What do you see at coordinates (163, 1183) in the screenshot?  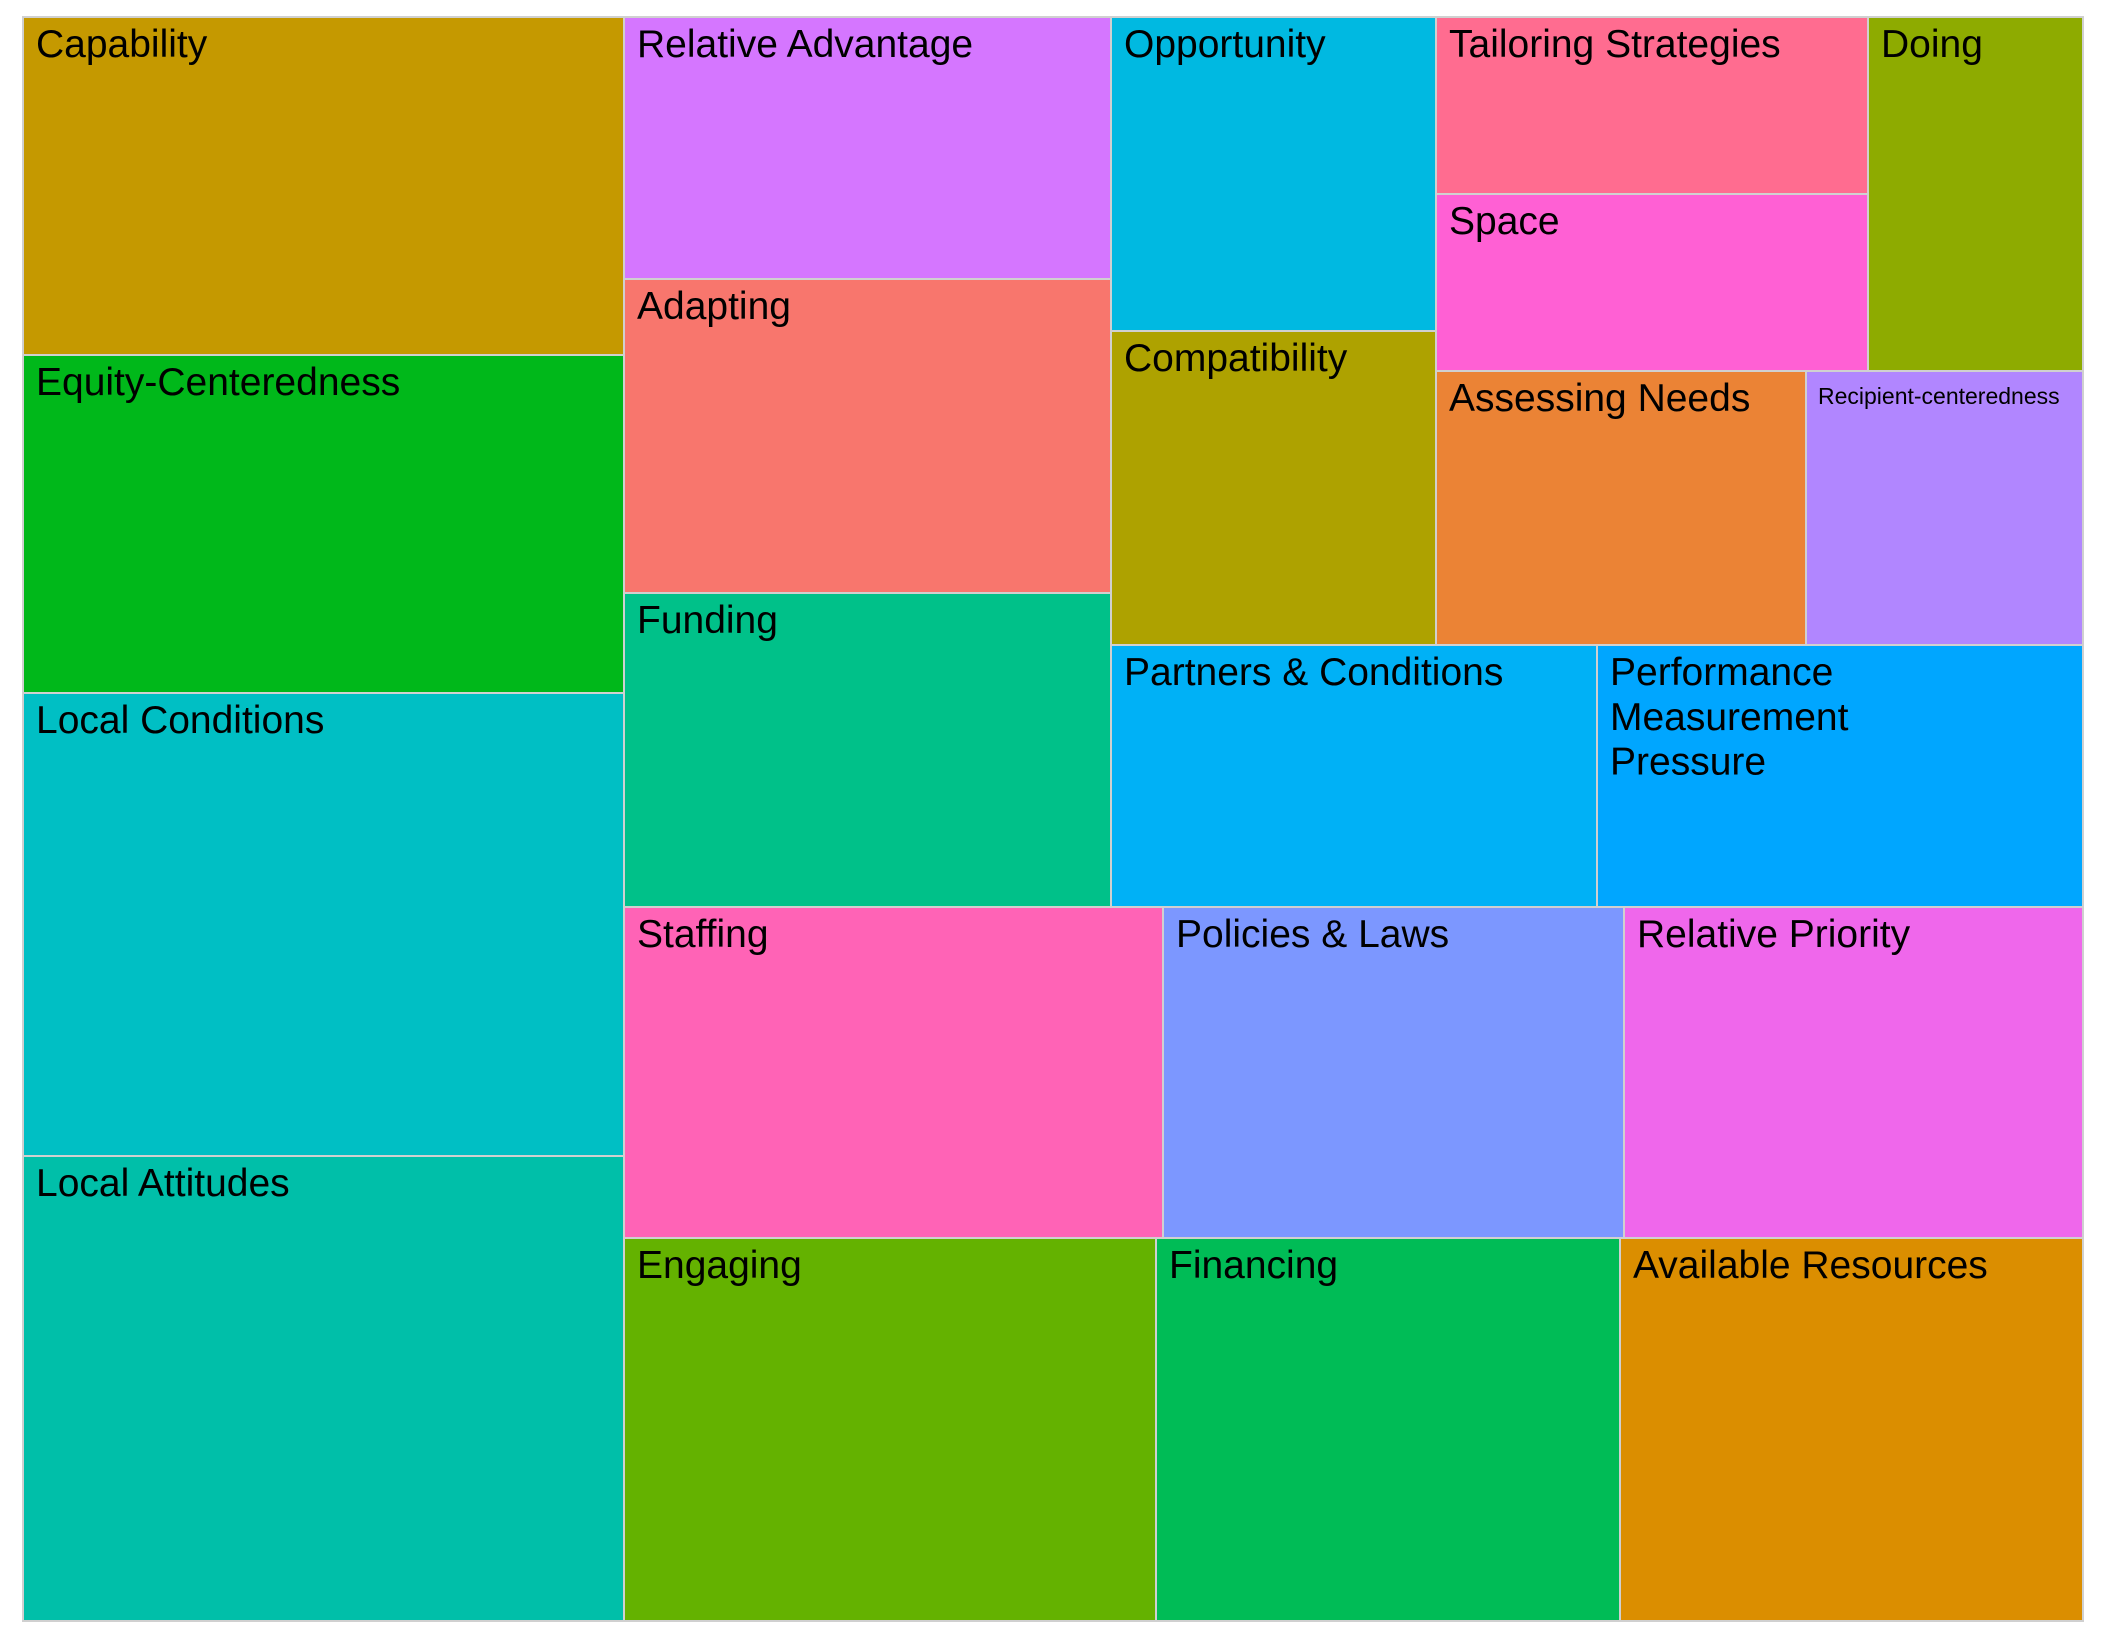 I see `treemap-tile-label: Local Attitudes` at bounding box center [163, 1183].